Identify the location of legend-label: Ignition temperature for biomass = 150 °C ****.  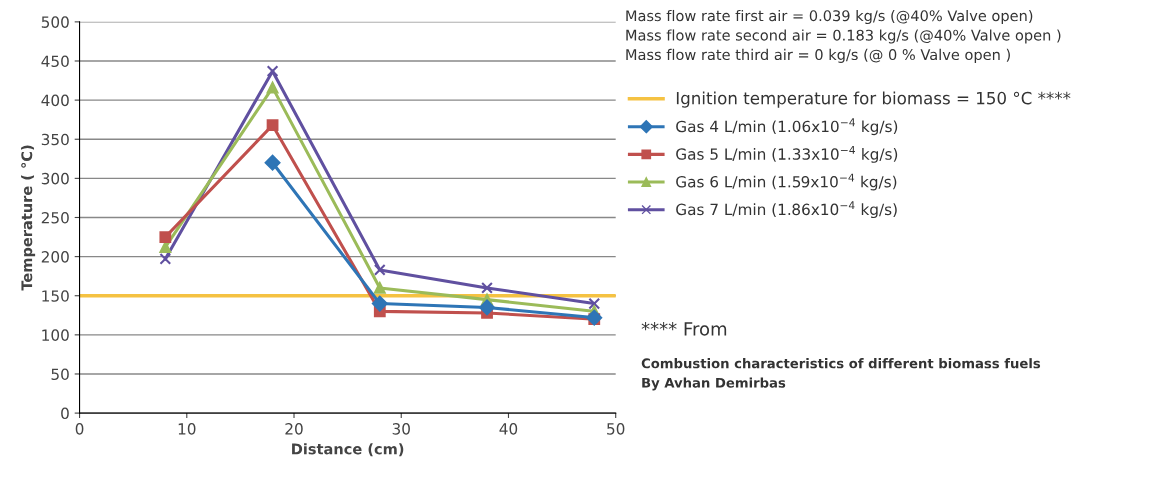
(873, 99).